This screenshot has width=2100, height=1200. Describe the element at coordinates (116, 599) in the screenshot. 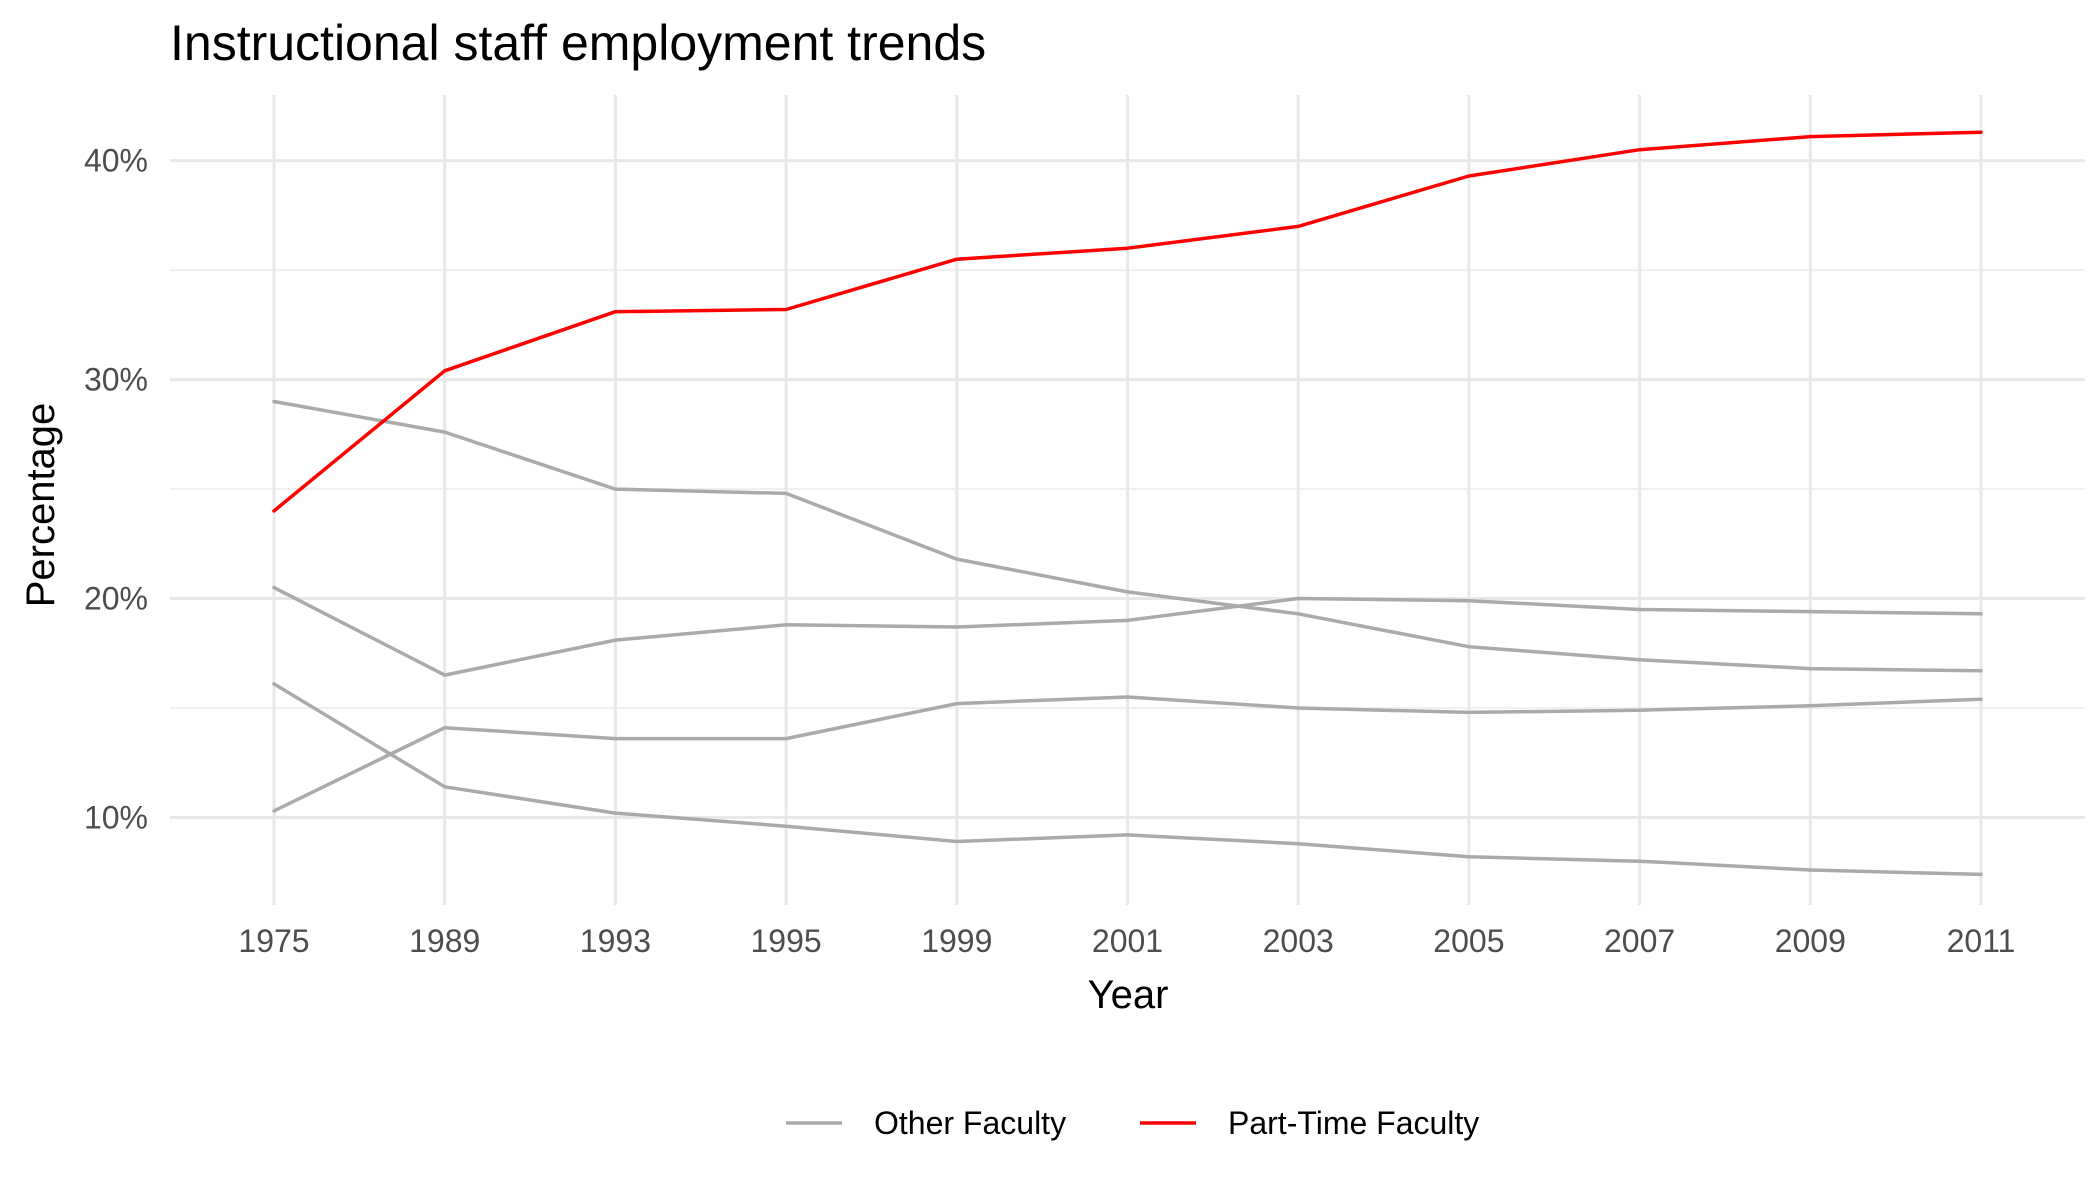

I see `y-tick-label: 20%` at that location.